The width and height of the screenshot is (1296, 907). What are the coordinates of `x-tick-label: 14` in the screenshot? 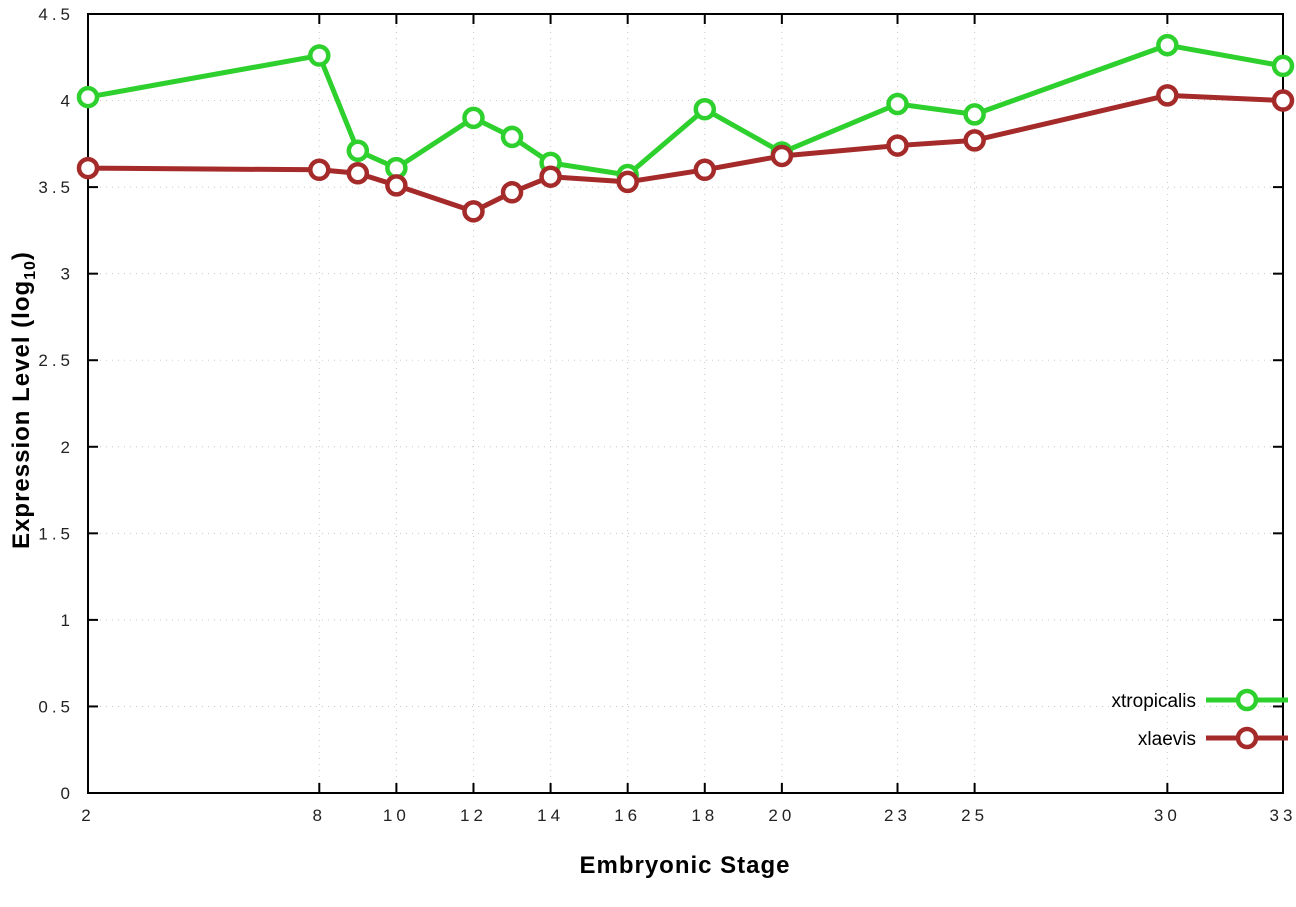 It's located at (550, 815).